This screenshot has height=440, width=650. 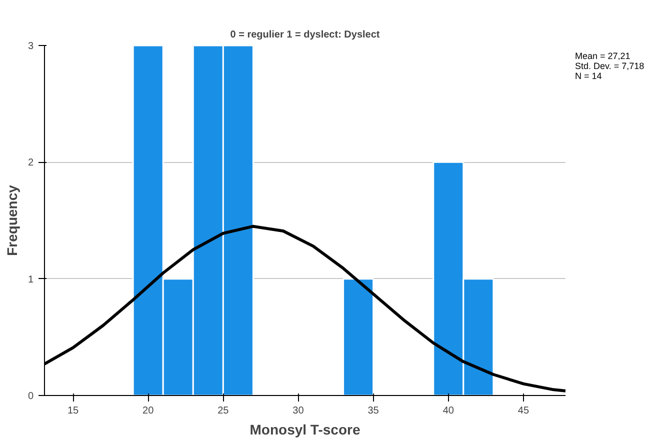 I want to click on x-tick-label: 30, so click(x=298, y=411).